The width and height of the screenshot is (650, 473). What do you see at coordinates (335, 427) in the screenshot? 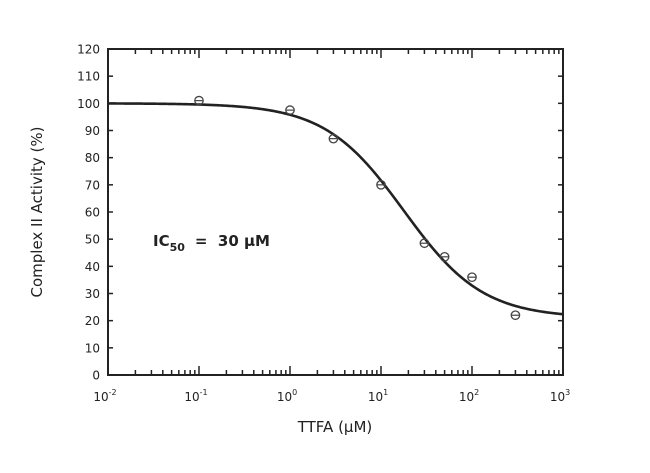
I see `x-axis-label: TTFA (µM)` at bounding box center [335, 427].